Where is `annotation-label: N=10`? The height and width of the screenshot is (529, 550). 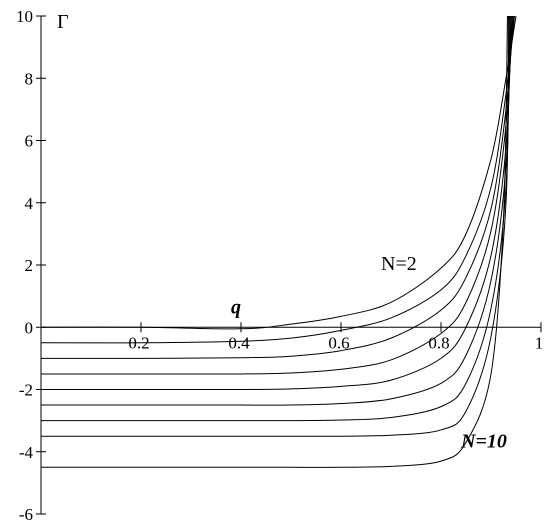
annotation-label: N=10 is located at coordinates (483, 441).